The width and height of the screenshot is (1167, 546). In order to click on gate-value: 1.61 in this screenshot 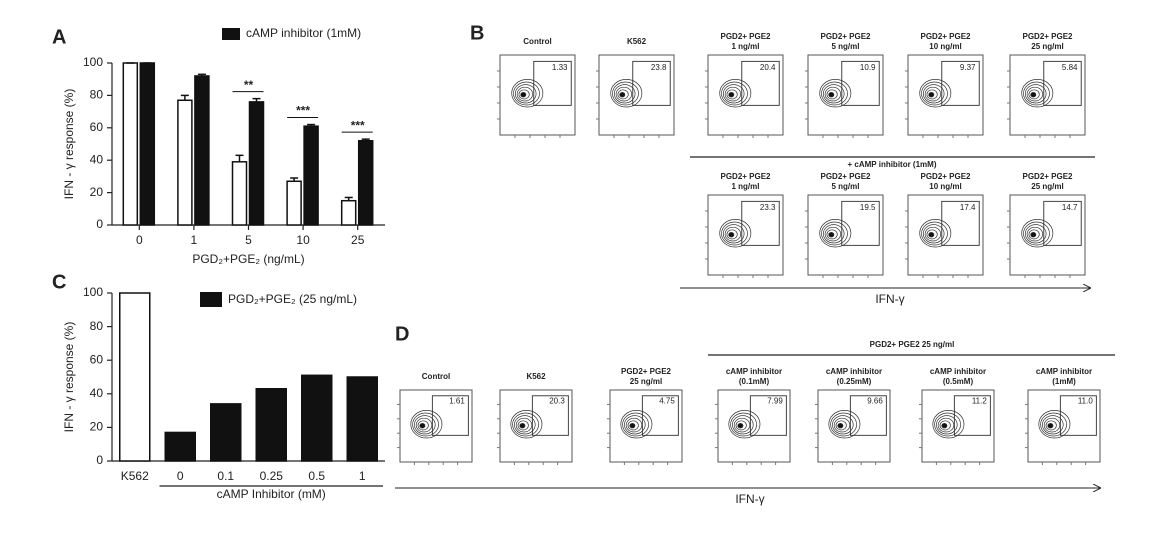, I will do `click(457, 401)`.